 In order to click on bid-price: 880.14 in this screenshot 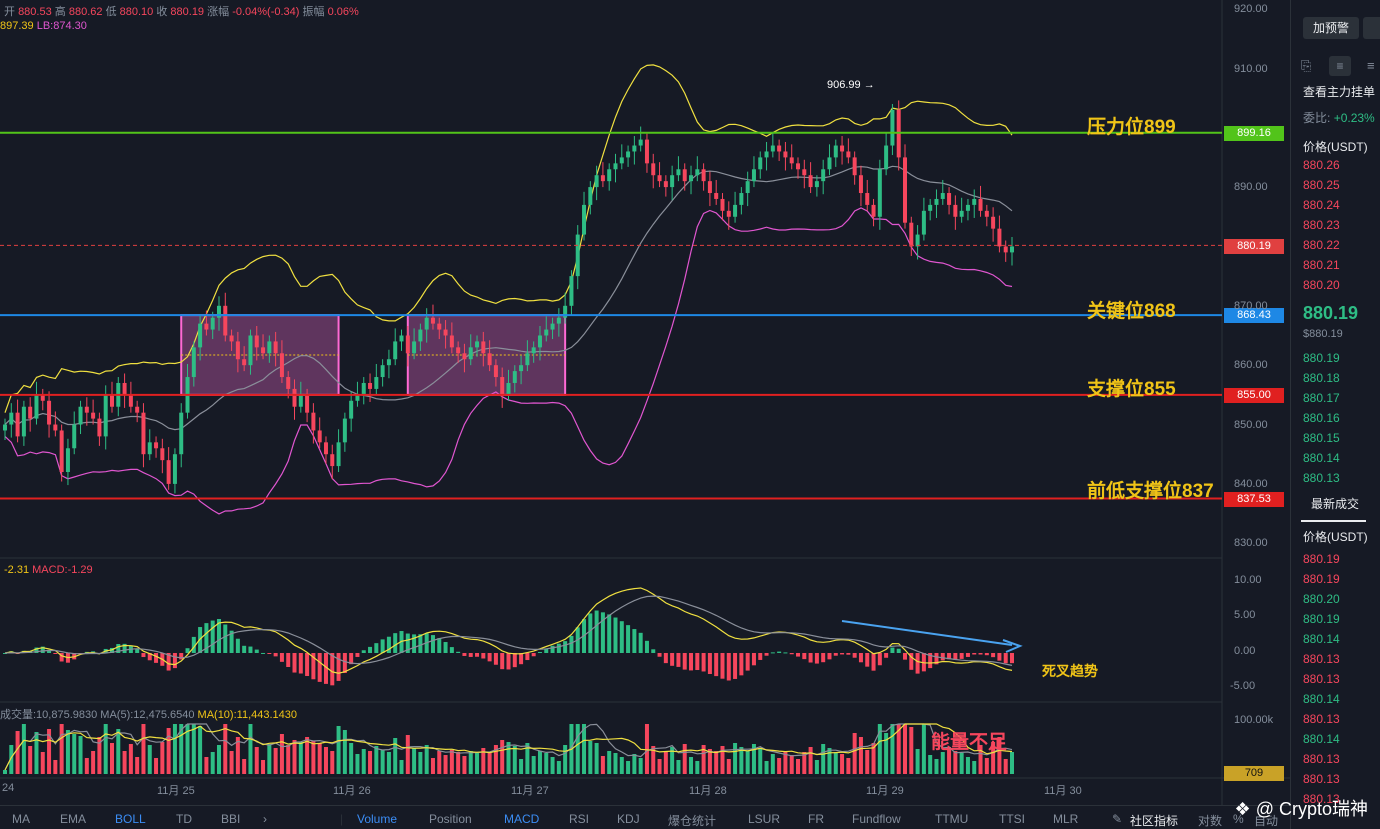, I will do `click(1321, 458)`.